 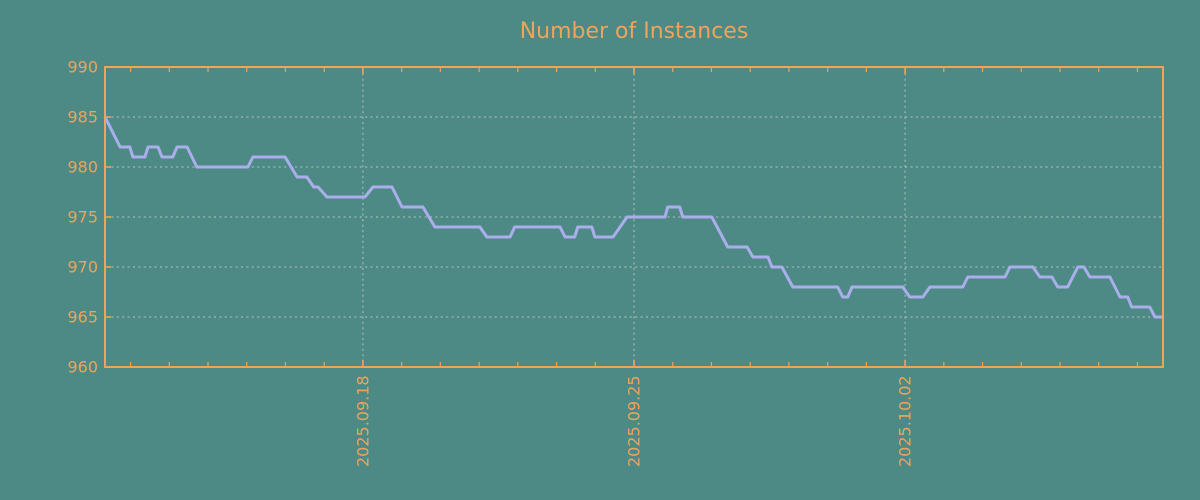 What do you see at coordinates (82, 267) in the screenshot?
I see `y-tick-label: 970` at bounding box center [82, 267].